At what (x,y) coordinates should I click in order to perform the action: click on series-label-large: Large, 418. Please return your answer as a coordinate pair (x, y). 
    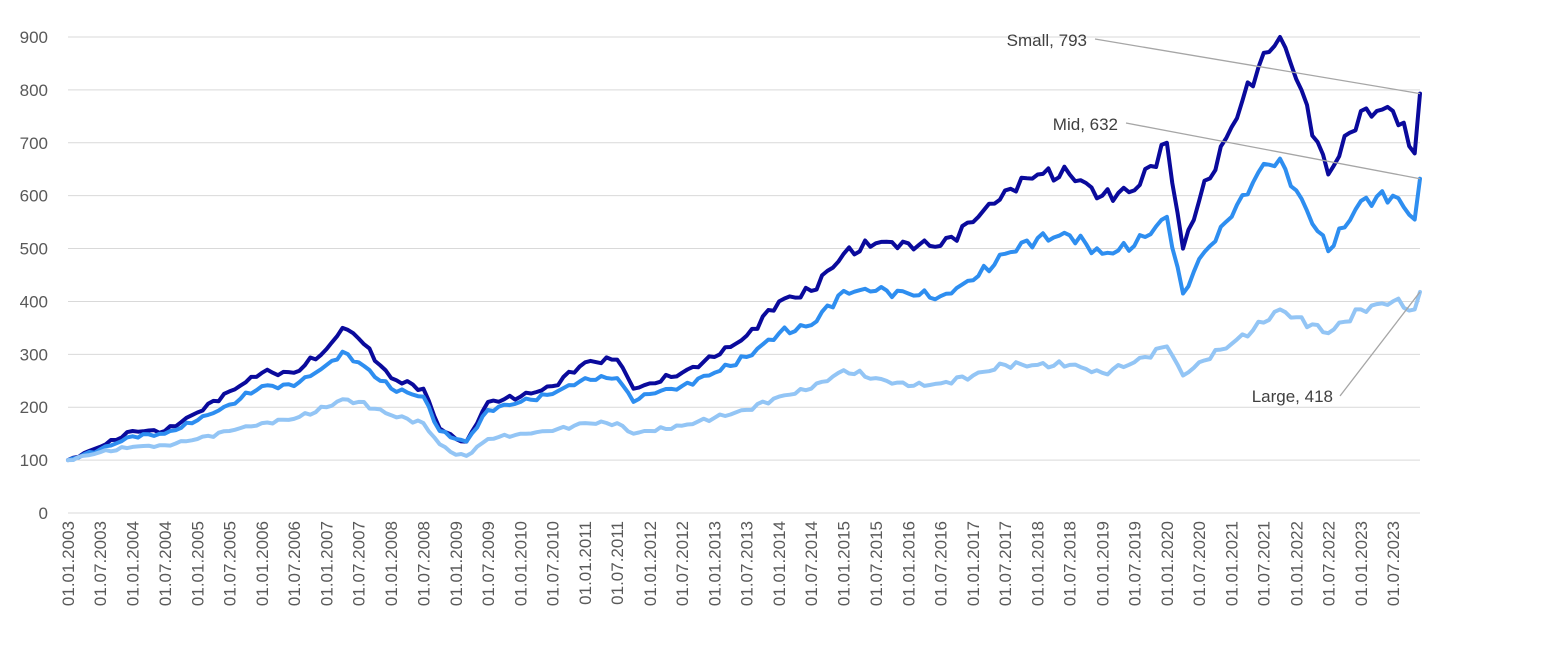
    Looking at the image, I should click on (1292, 396).